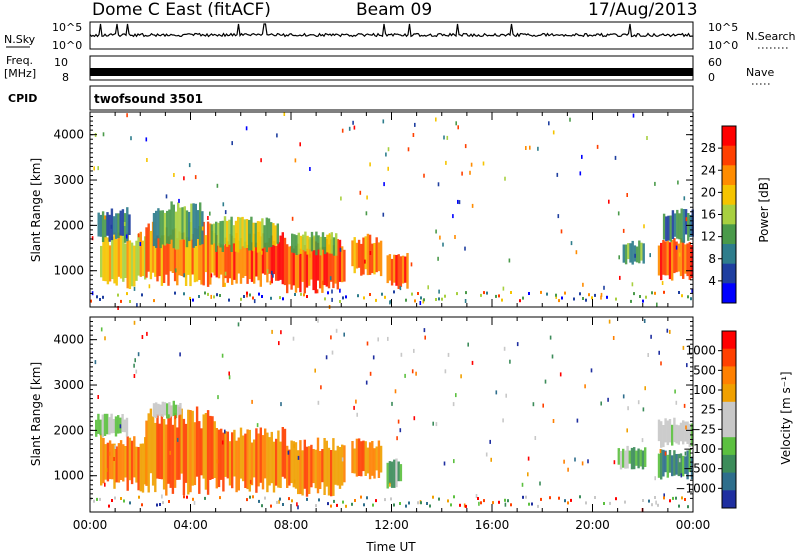 The width and height of the screenshot is (800, 554). Describe the element at coordinates (65, 77) in the screenshot. I see `freq-tick-bottom: 8` at that location.